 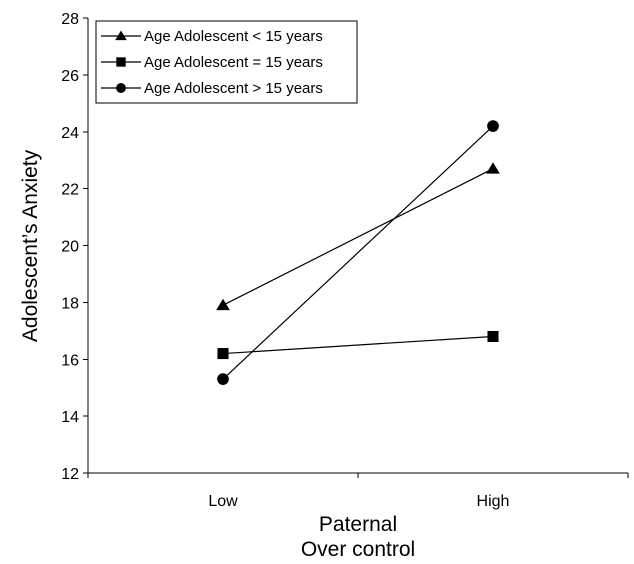 I want to click on y-tick-label: 26, so click(x=70, y=76).